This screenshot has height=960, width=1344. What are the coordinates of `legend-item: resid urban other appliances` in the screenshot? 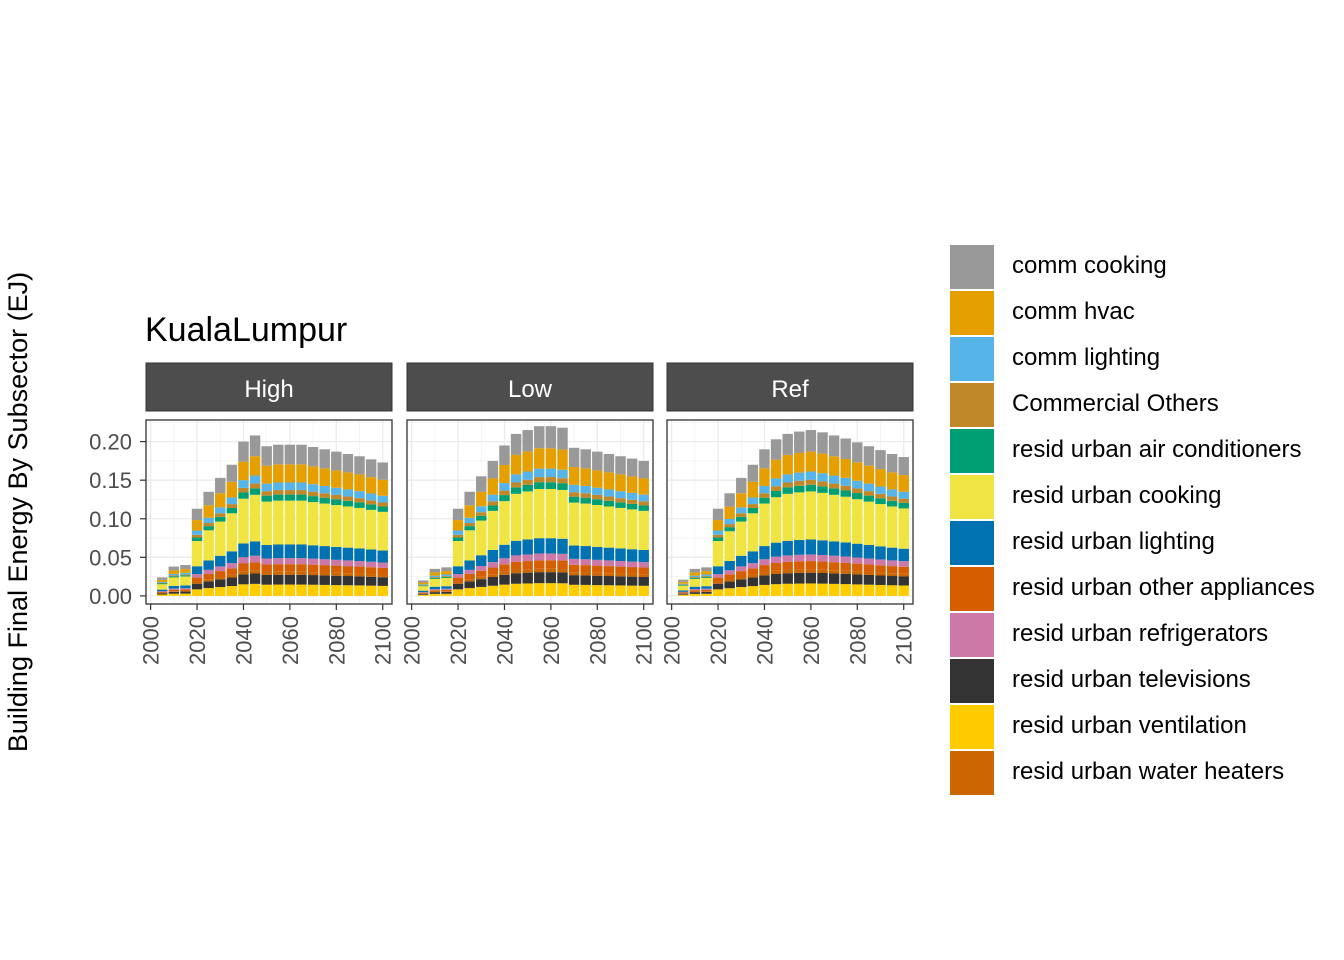 It's located at (1145, 589).